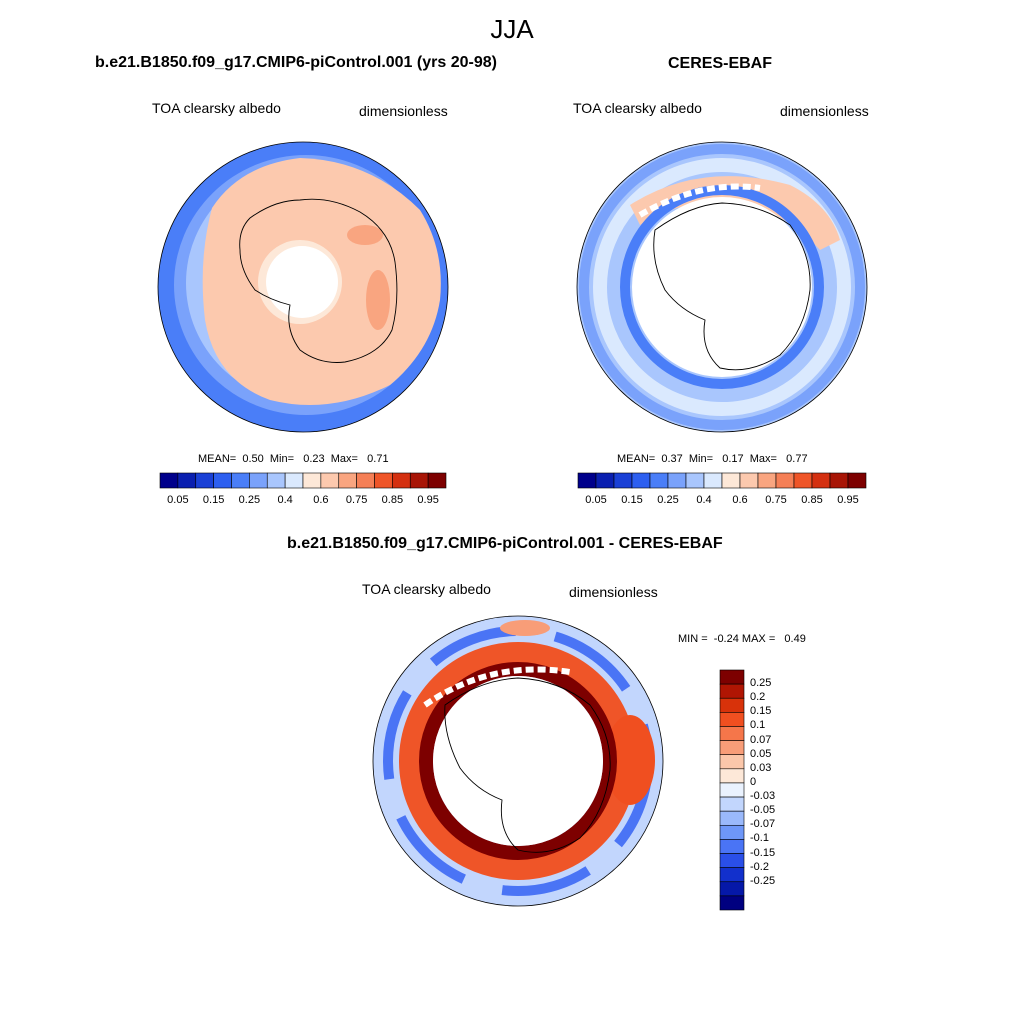 This screenshot has width=1024, height=1024. I want to click on colorbar-tick-label: -0.15, so click(763, 852).